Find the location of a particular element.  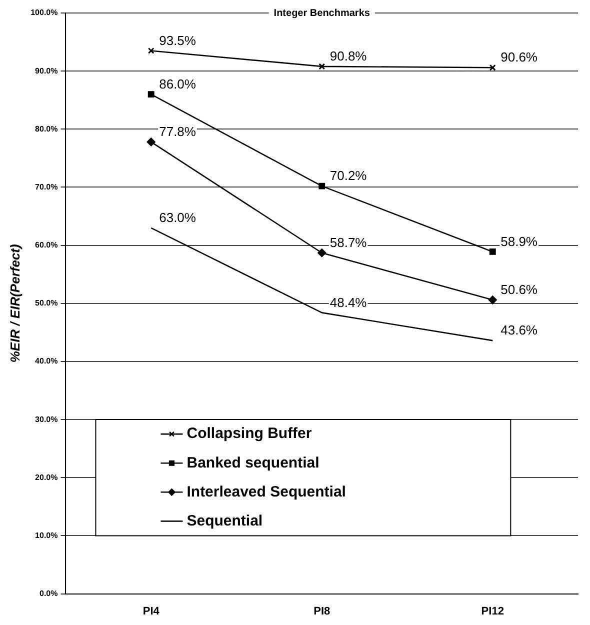

y-tick-label: 80.0% is located at coordinates (46, 129).